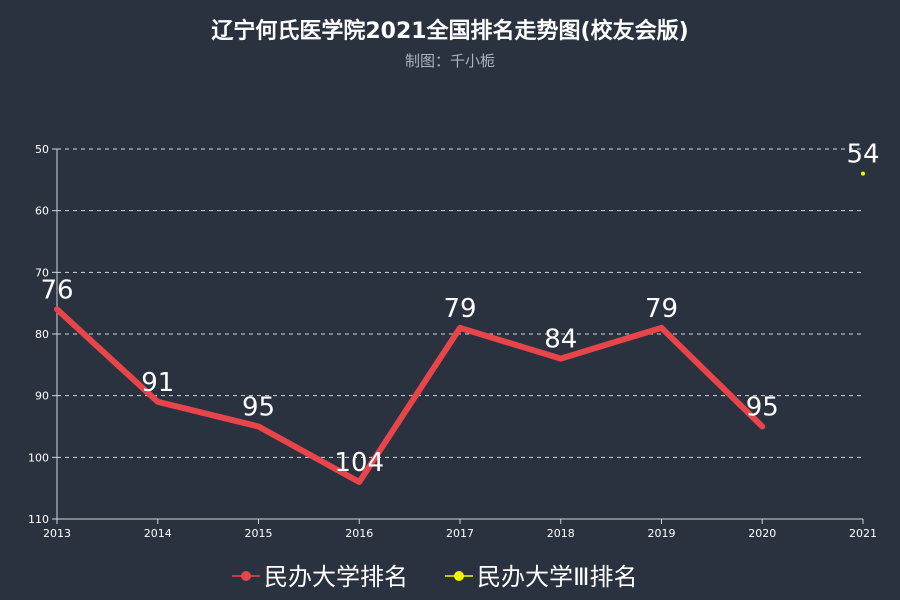  Describe the element at coordinates (359, 463) in the screenshot. I see `data-label: 104` at that location.